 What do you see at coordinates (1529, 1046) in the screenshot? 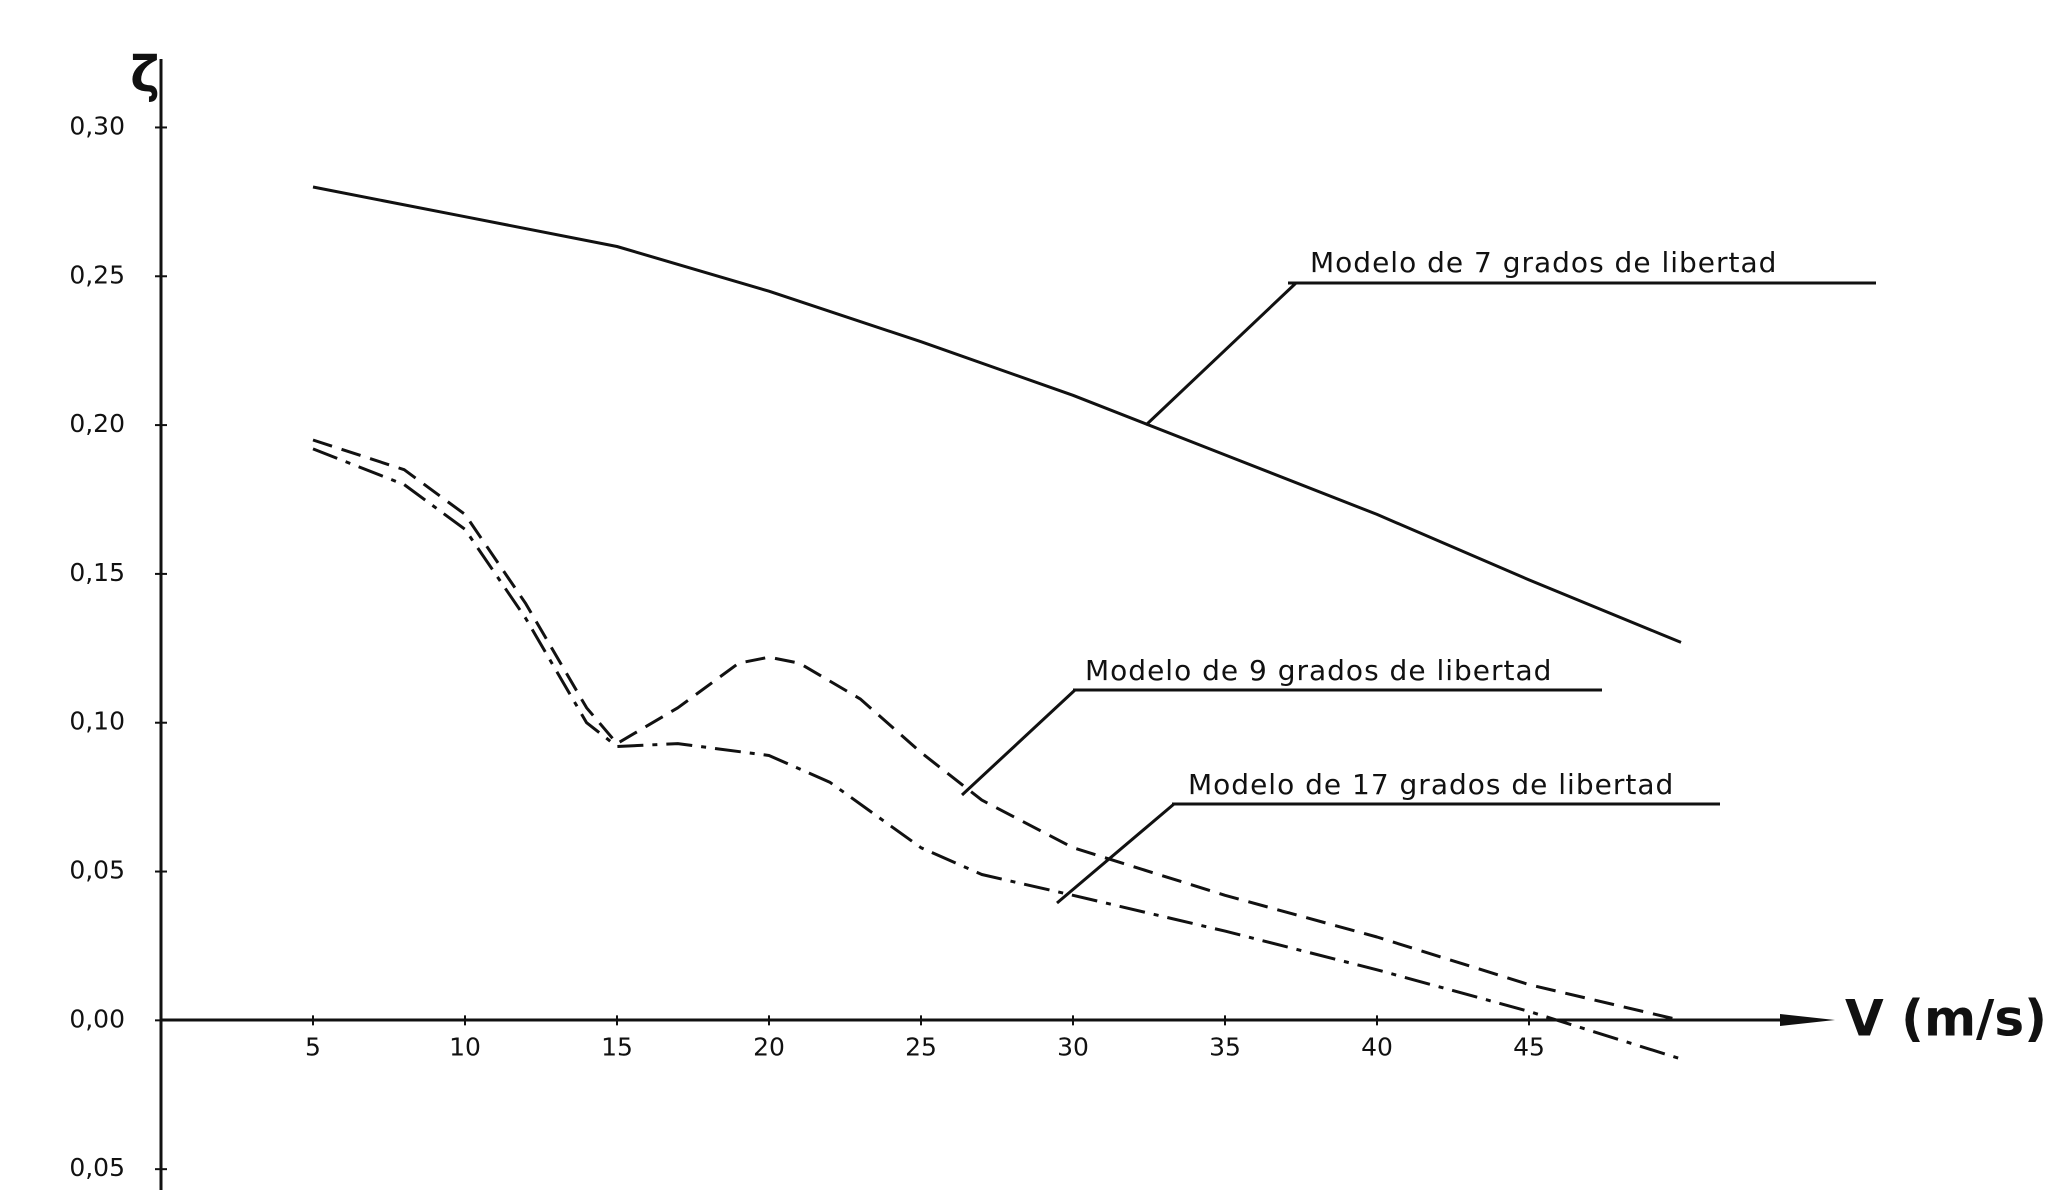
I see `x-tick-label: 45` at bounding box center [1529, 1046].